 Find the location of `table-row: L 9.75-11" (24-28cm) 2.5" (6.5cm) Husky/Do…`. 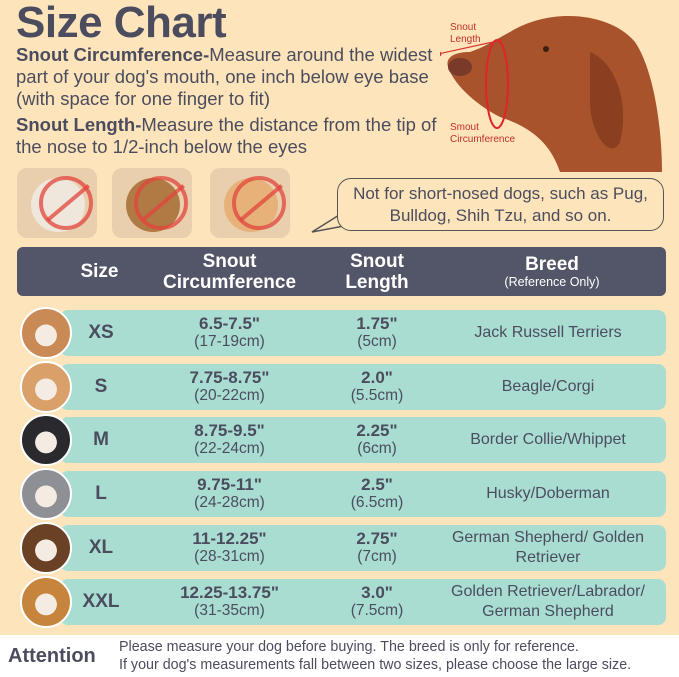

table-row: L 9.75-11" (24-28cm) 2.5" (6.5cm) Husky/Do… is located at coordinates (363, 494).